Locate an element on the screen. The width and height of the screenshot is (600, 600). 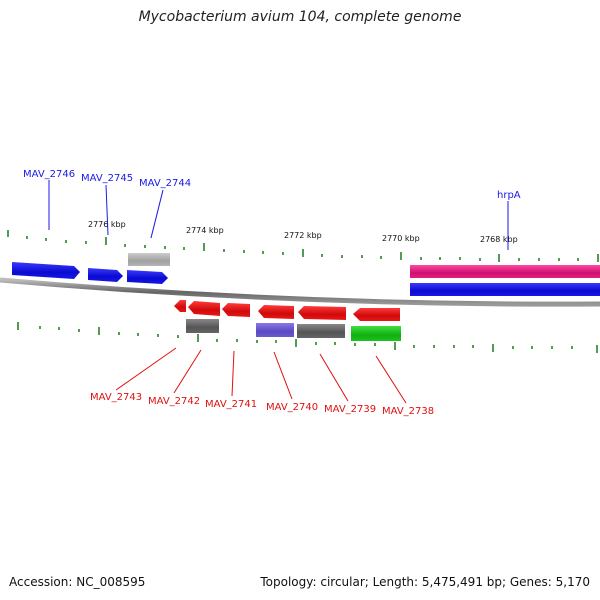
bottom-leader-lines is located at coordinates (261, 375).